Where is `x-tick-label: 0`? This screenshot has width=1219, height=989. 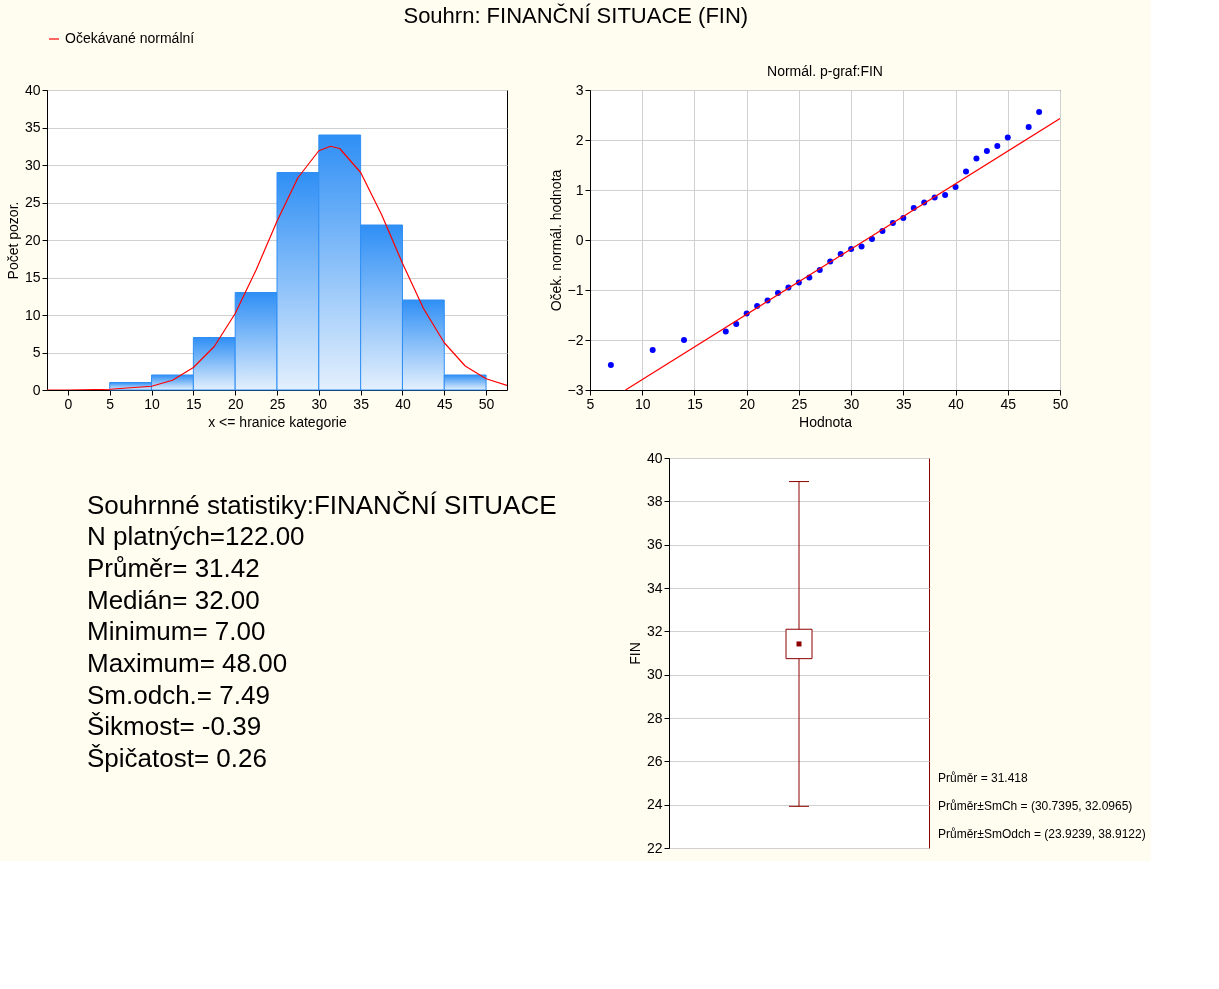 x-tick-label: 0 is located at coordinates (68, 403).